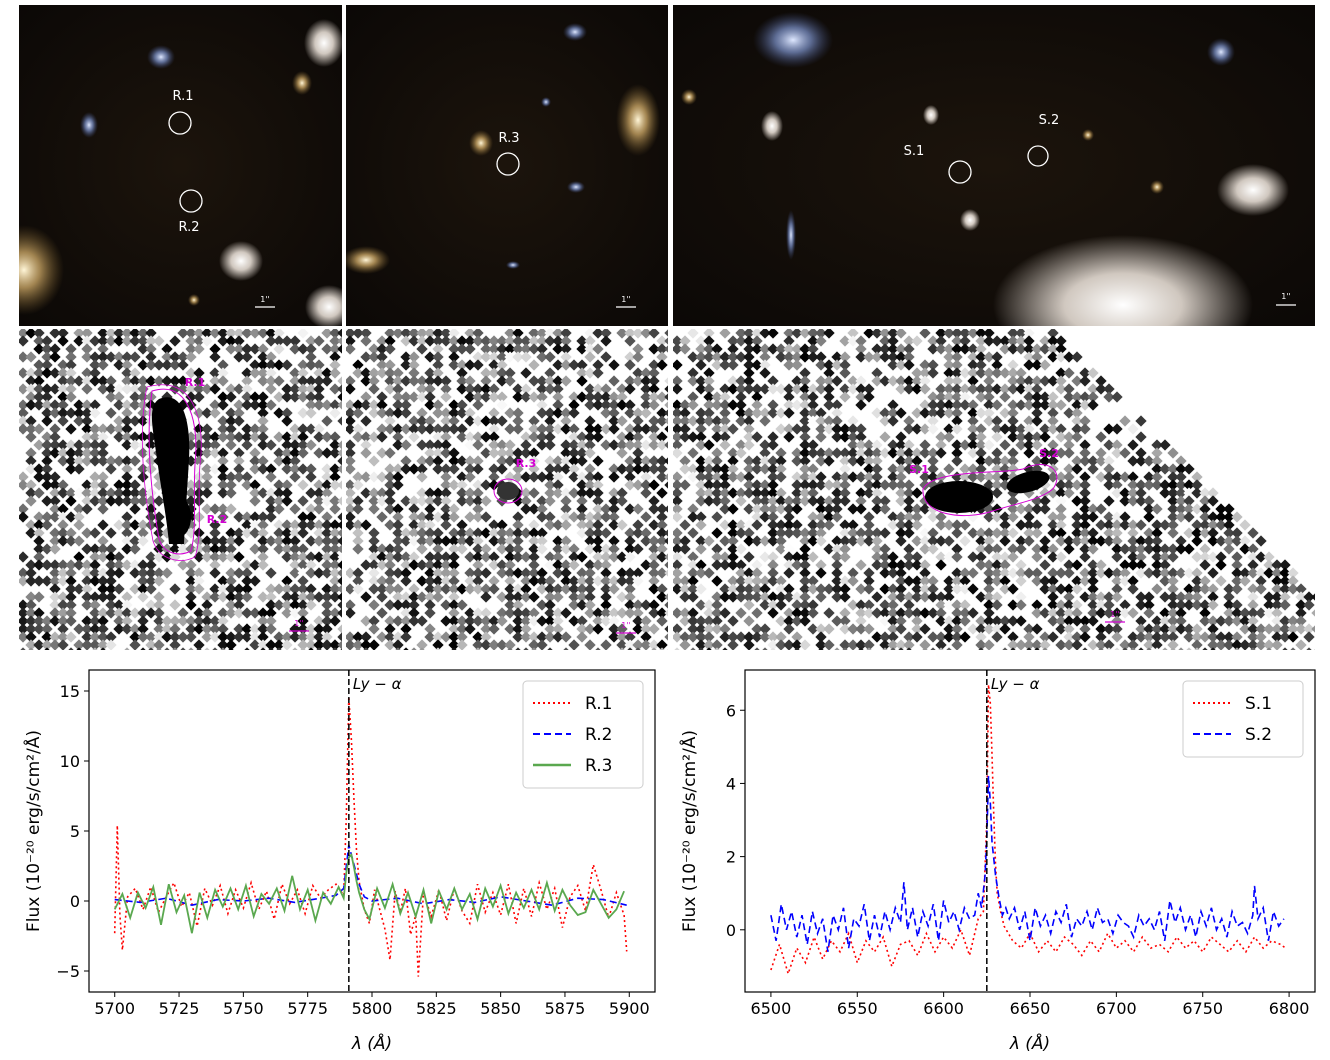 Image resolution: width=1330 pixels, height=1060 pixels. What do you see at coordinates (988, 169) in the screenshot?
I see `image-s12-svg: S.1 S.2 1''` at bounding box center [988, 169].